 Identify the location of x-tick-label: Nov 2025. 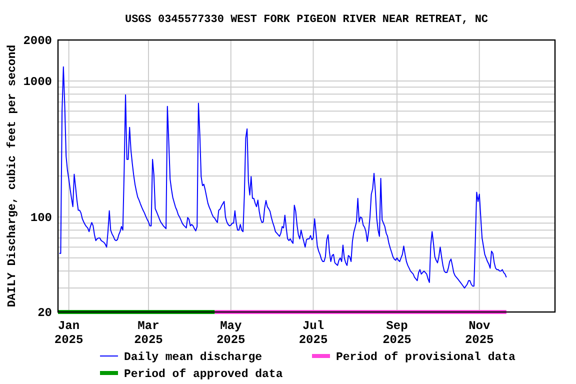
(479, 333).